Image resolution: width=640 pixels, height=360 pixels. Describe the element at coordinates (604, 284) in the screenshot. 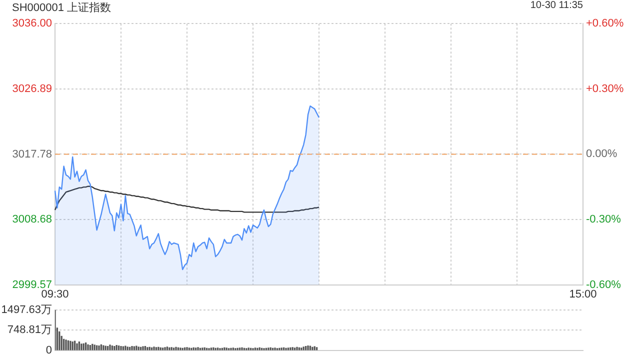

I see `y2-tick-label: -0.60%` at that location.